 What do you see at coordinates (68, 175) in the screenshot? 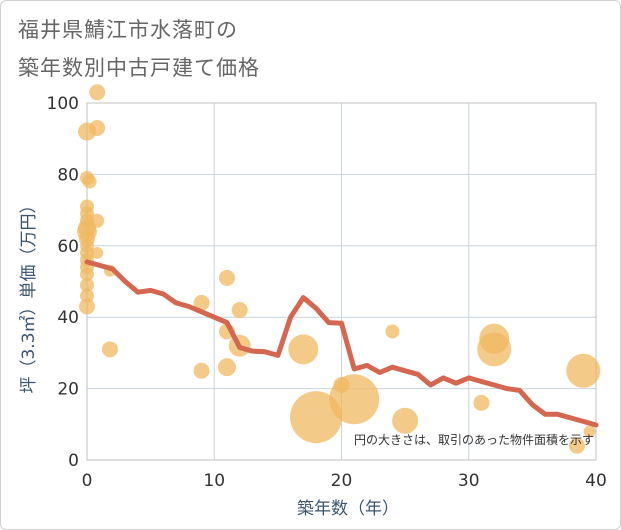
I see `y-tick-label: 80` at bounding box center [68, 175].